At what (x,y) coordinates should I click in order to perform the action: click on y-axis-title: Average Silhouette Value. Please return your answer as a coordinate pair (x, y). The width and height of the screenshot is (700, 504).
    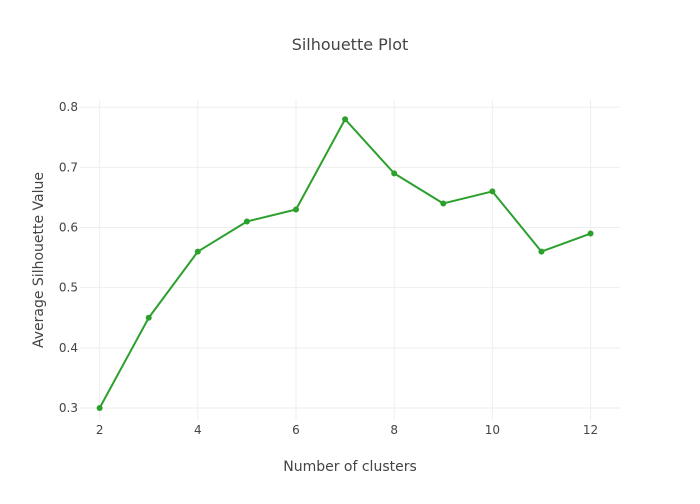
    Looking at the image, I should click on (39, 260).